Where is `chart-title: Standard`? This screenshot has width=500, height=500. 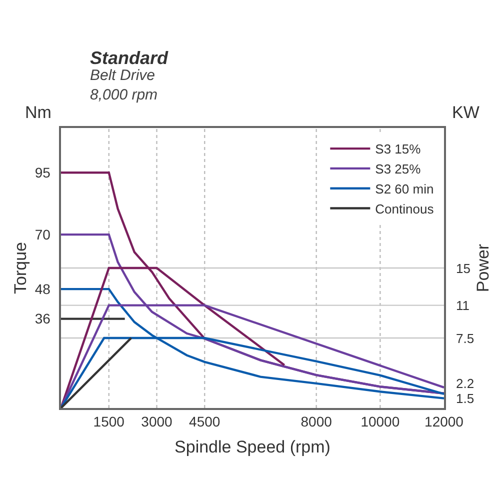
chart-title: Standard is located at coordinates (130, 58).